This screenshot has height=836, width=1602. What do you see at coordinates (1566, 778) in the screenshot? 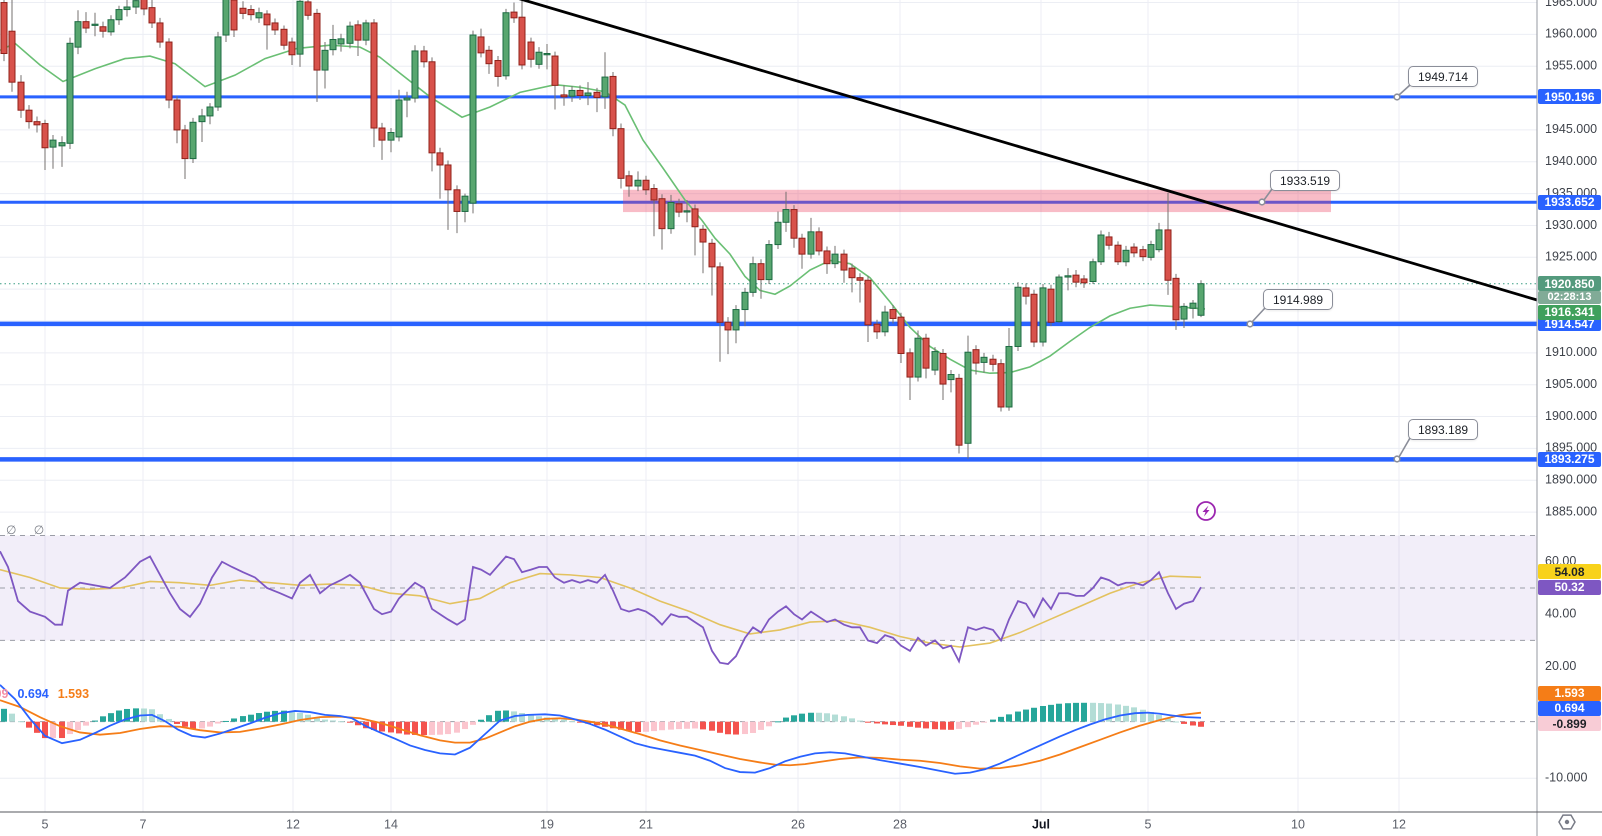
I see `svg-text: -10.000` at bounding box center [1566, 778].